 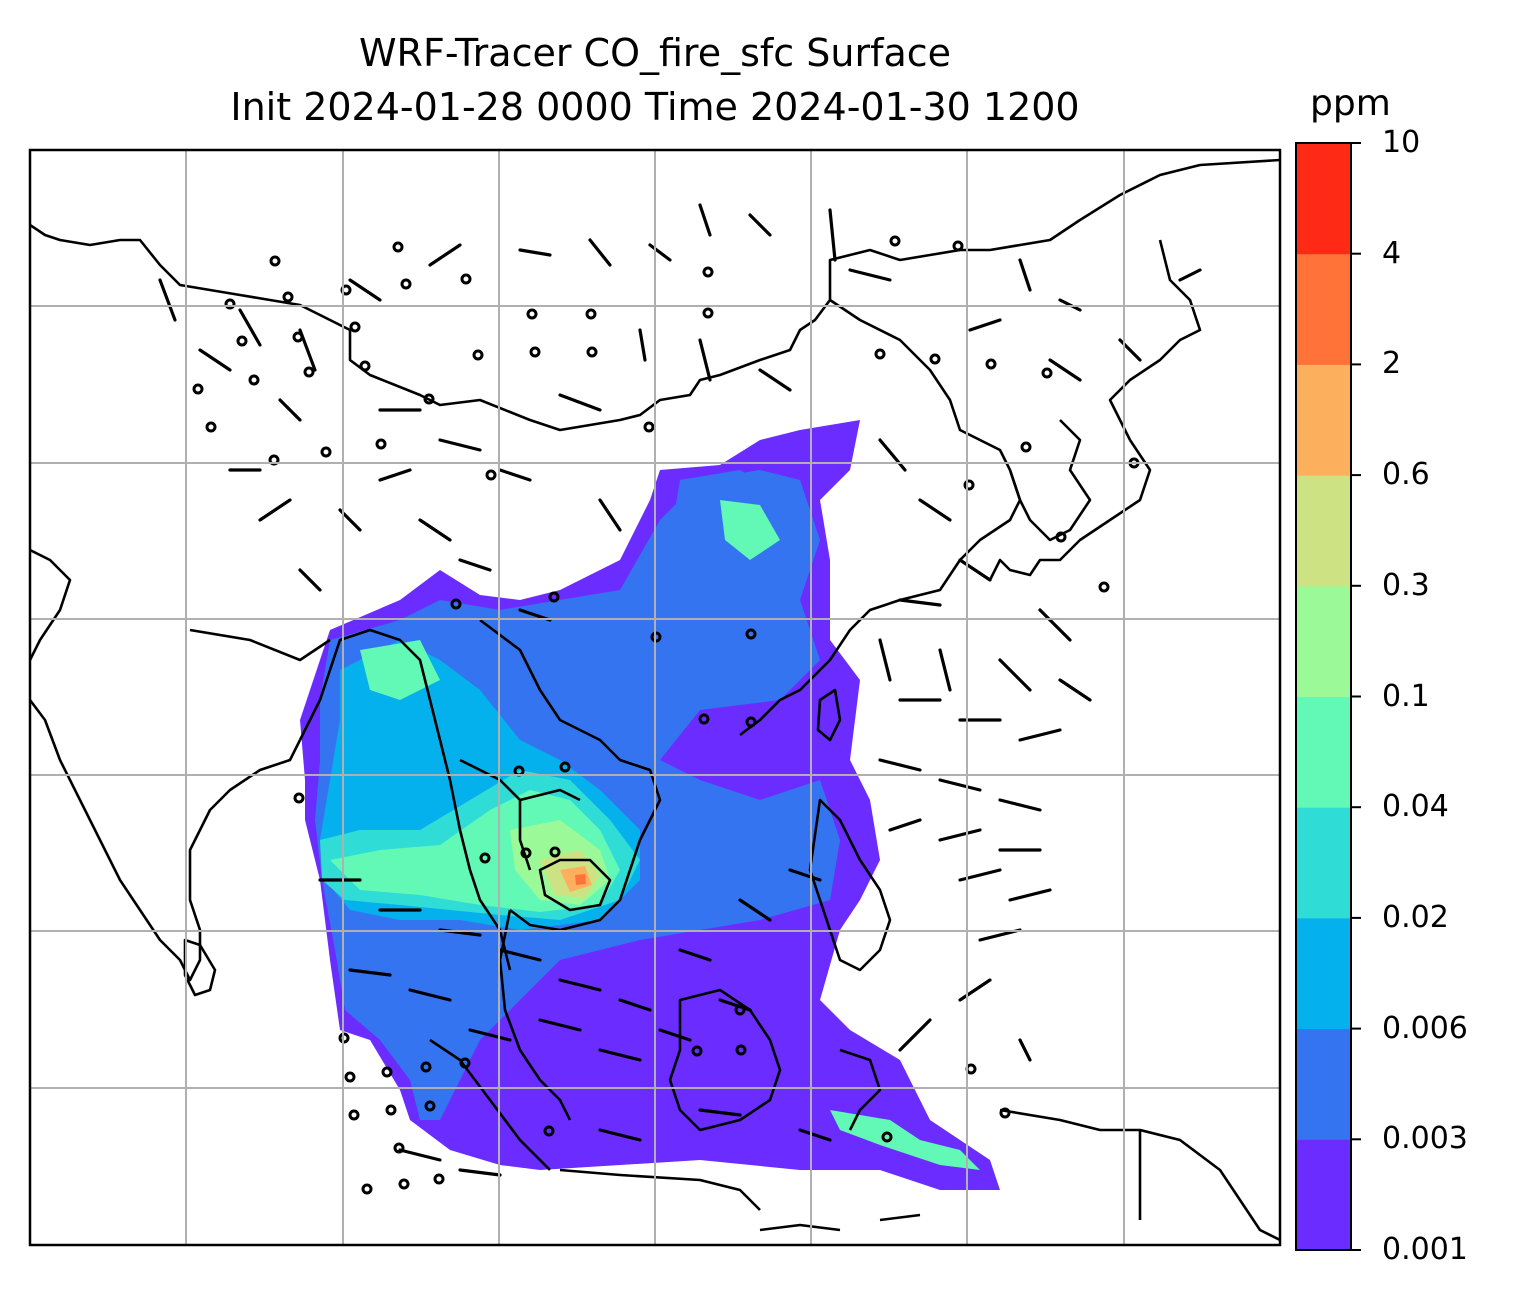 I want to click on coastline-india, so click(x=166, y=765).